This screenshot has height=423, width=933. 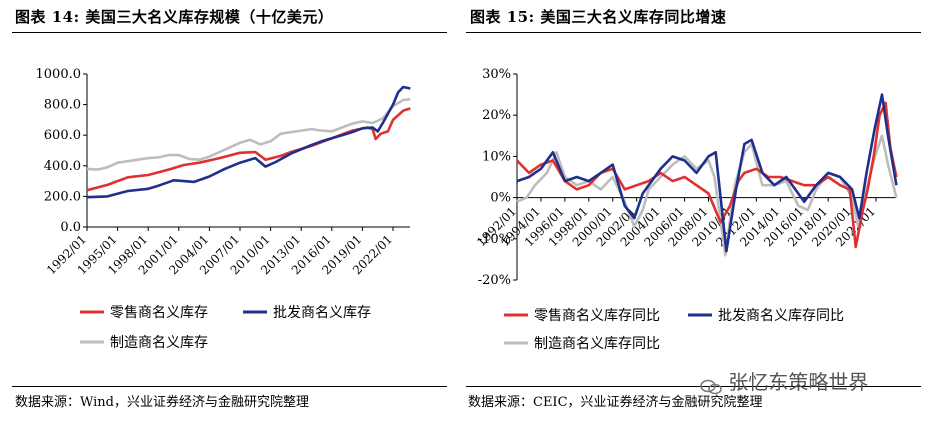 I want to click on y-tick-label: -20%, so click(x=494, y=280).